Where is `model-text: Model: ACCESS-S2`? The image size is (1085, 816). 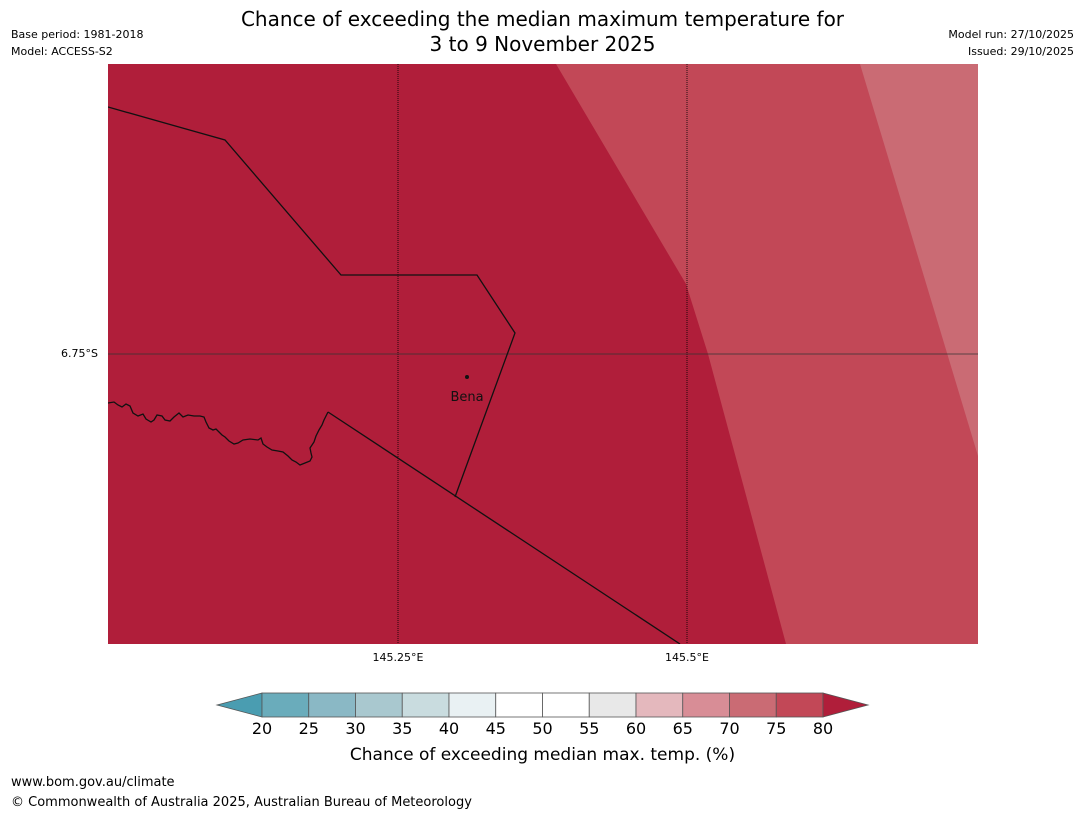 model-text: Model: ACCESS-S2 is located at coordinates (62, 51).